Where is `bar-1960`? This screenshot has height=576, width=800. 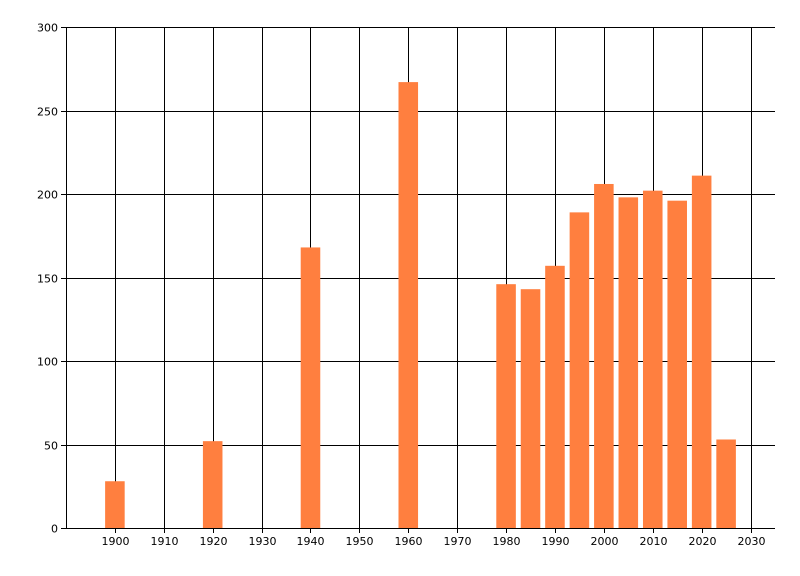
bar-1960 is located at coordinates (408, 305).